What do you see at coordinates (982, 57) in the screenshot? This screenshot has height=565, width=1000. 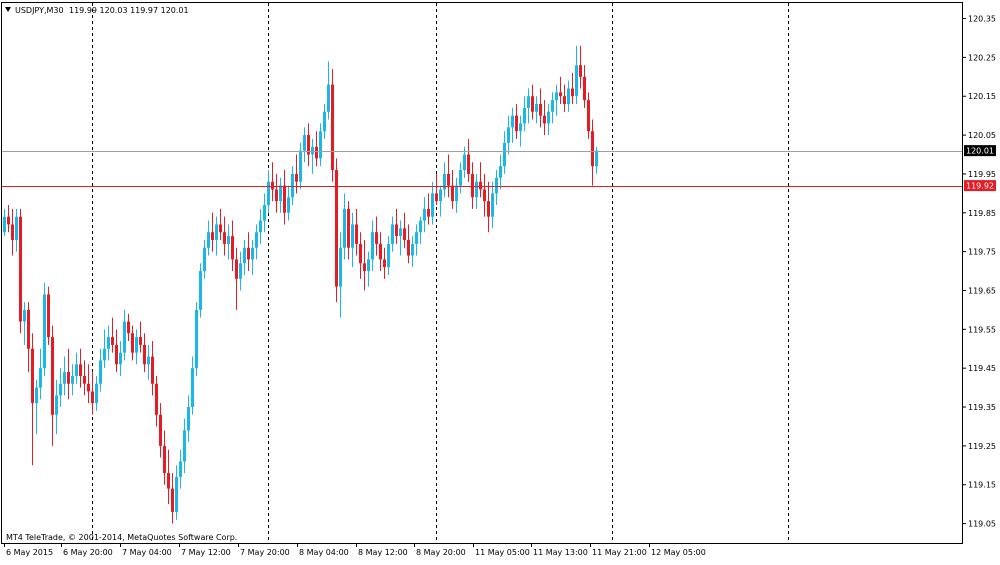 I see `price-tick-label: 120.25` at bounding box center [982, 57].